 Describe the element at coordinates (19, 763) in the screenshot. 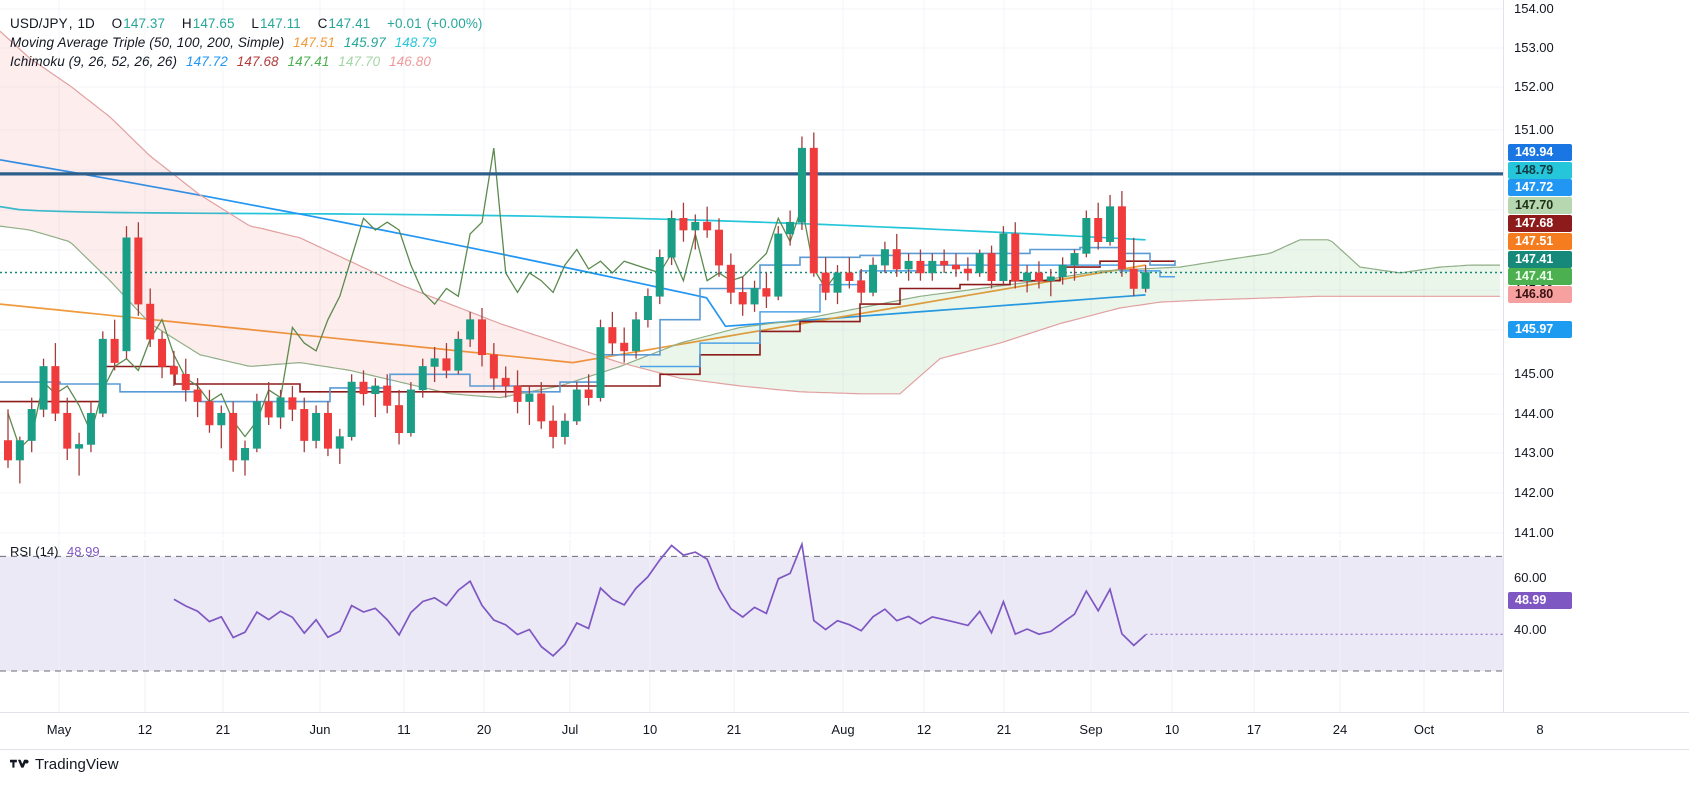

I see `tradingview-mark-icon` at that location.